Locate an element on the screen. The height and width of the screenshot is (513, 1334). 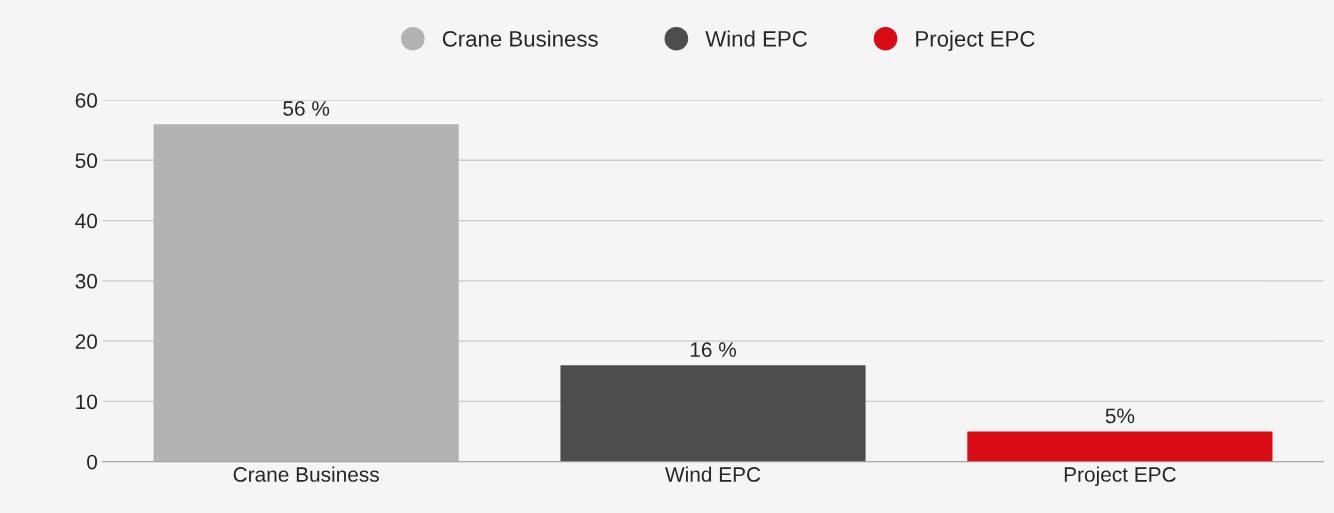
legend-label: Project EPC is located at coordinates (975, 41).